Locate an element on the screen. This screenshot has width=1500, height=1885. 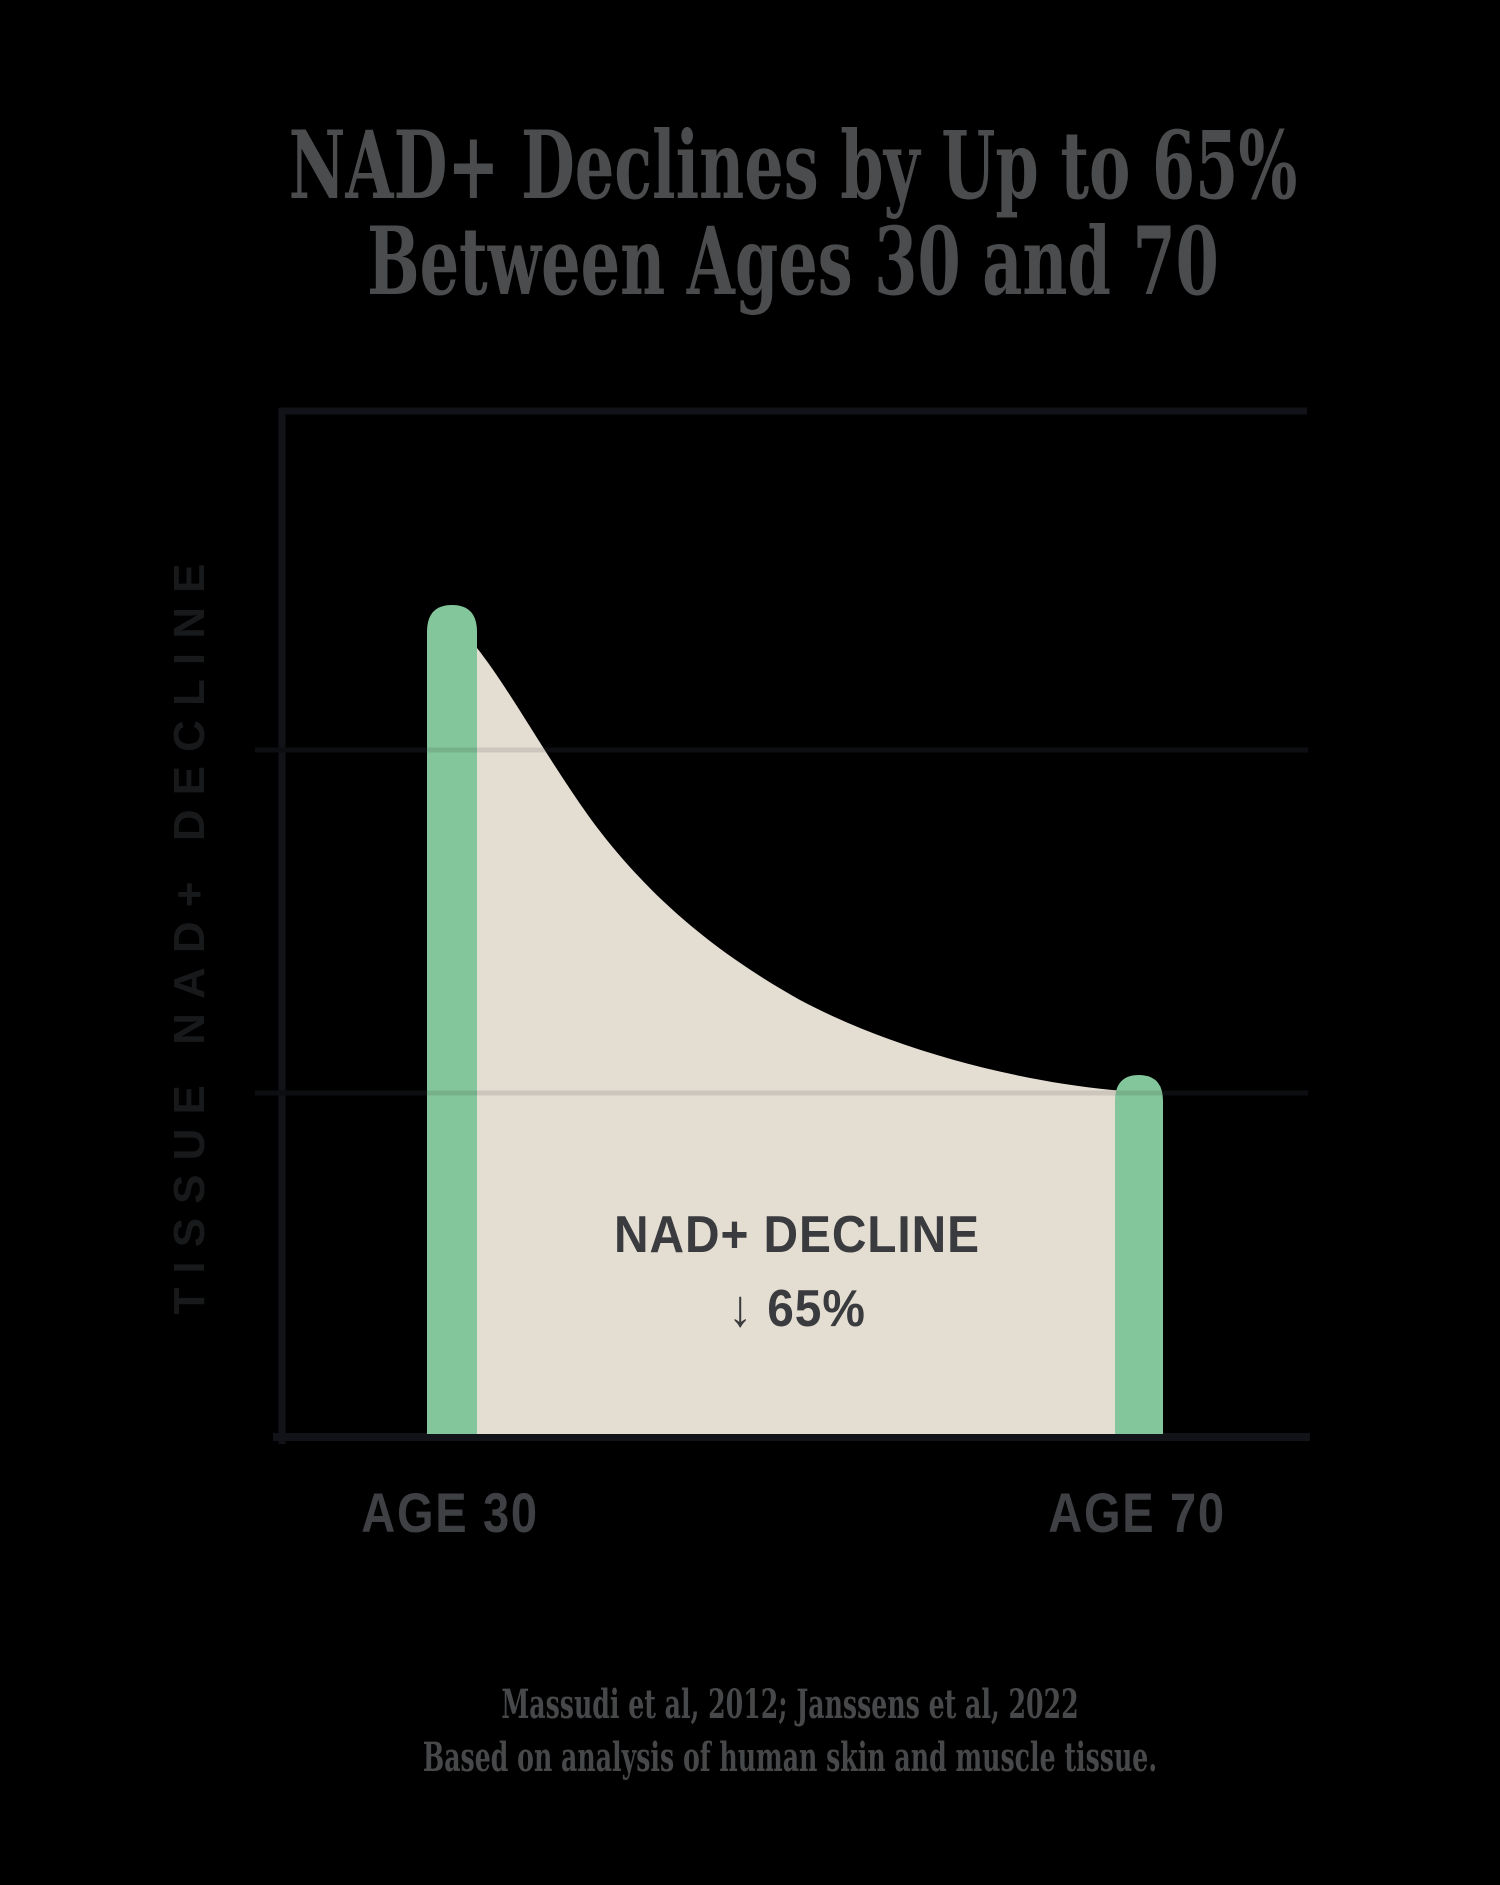
annotation-label: NAD+ DECLINE is located at coordinates (797, 1235).